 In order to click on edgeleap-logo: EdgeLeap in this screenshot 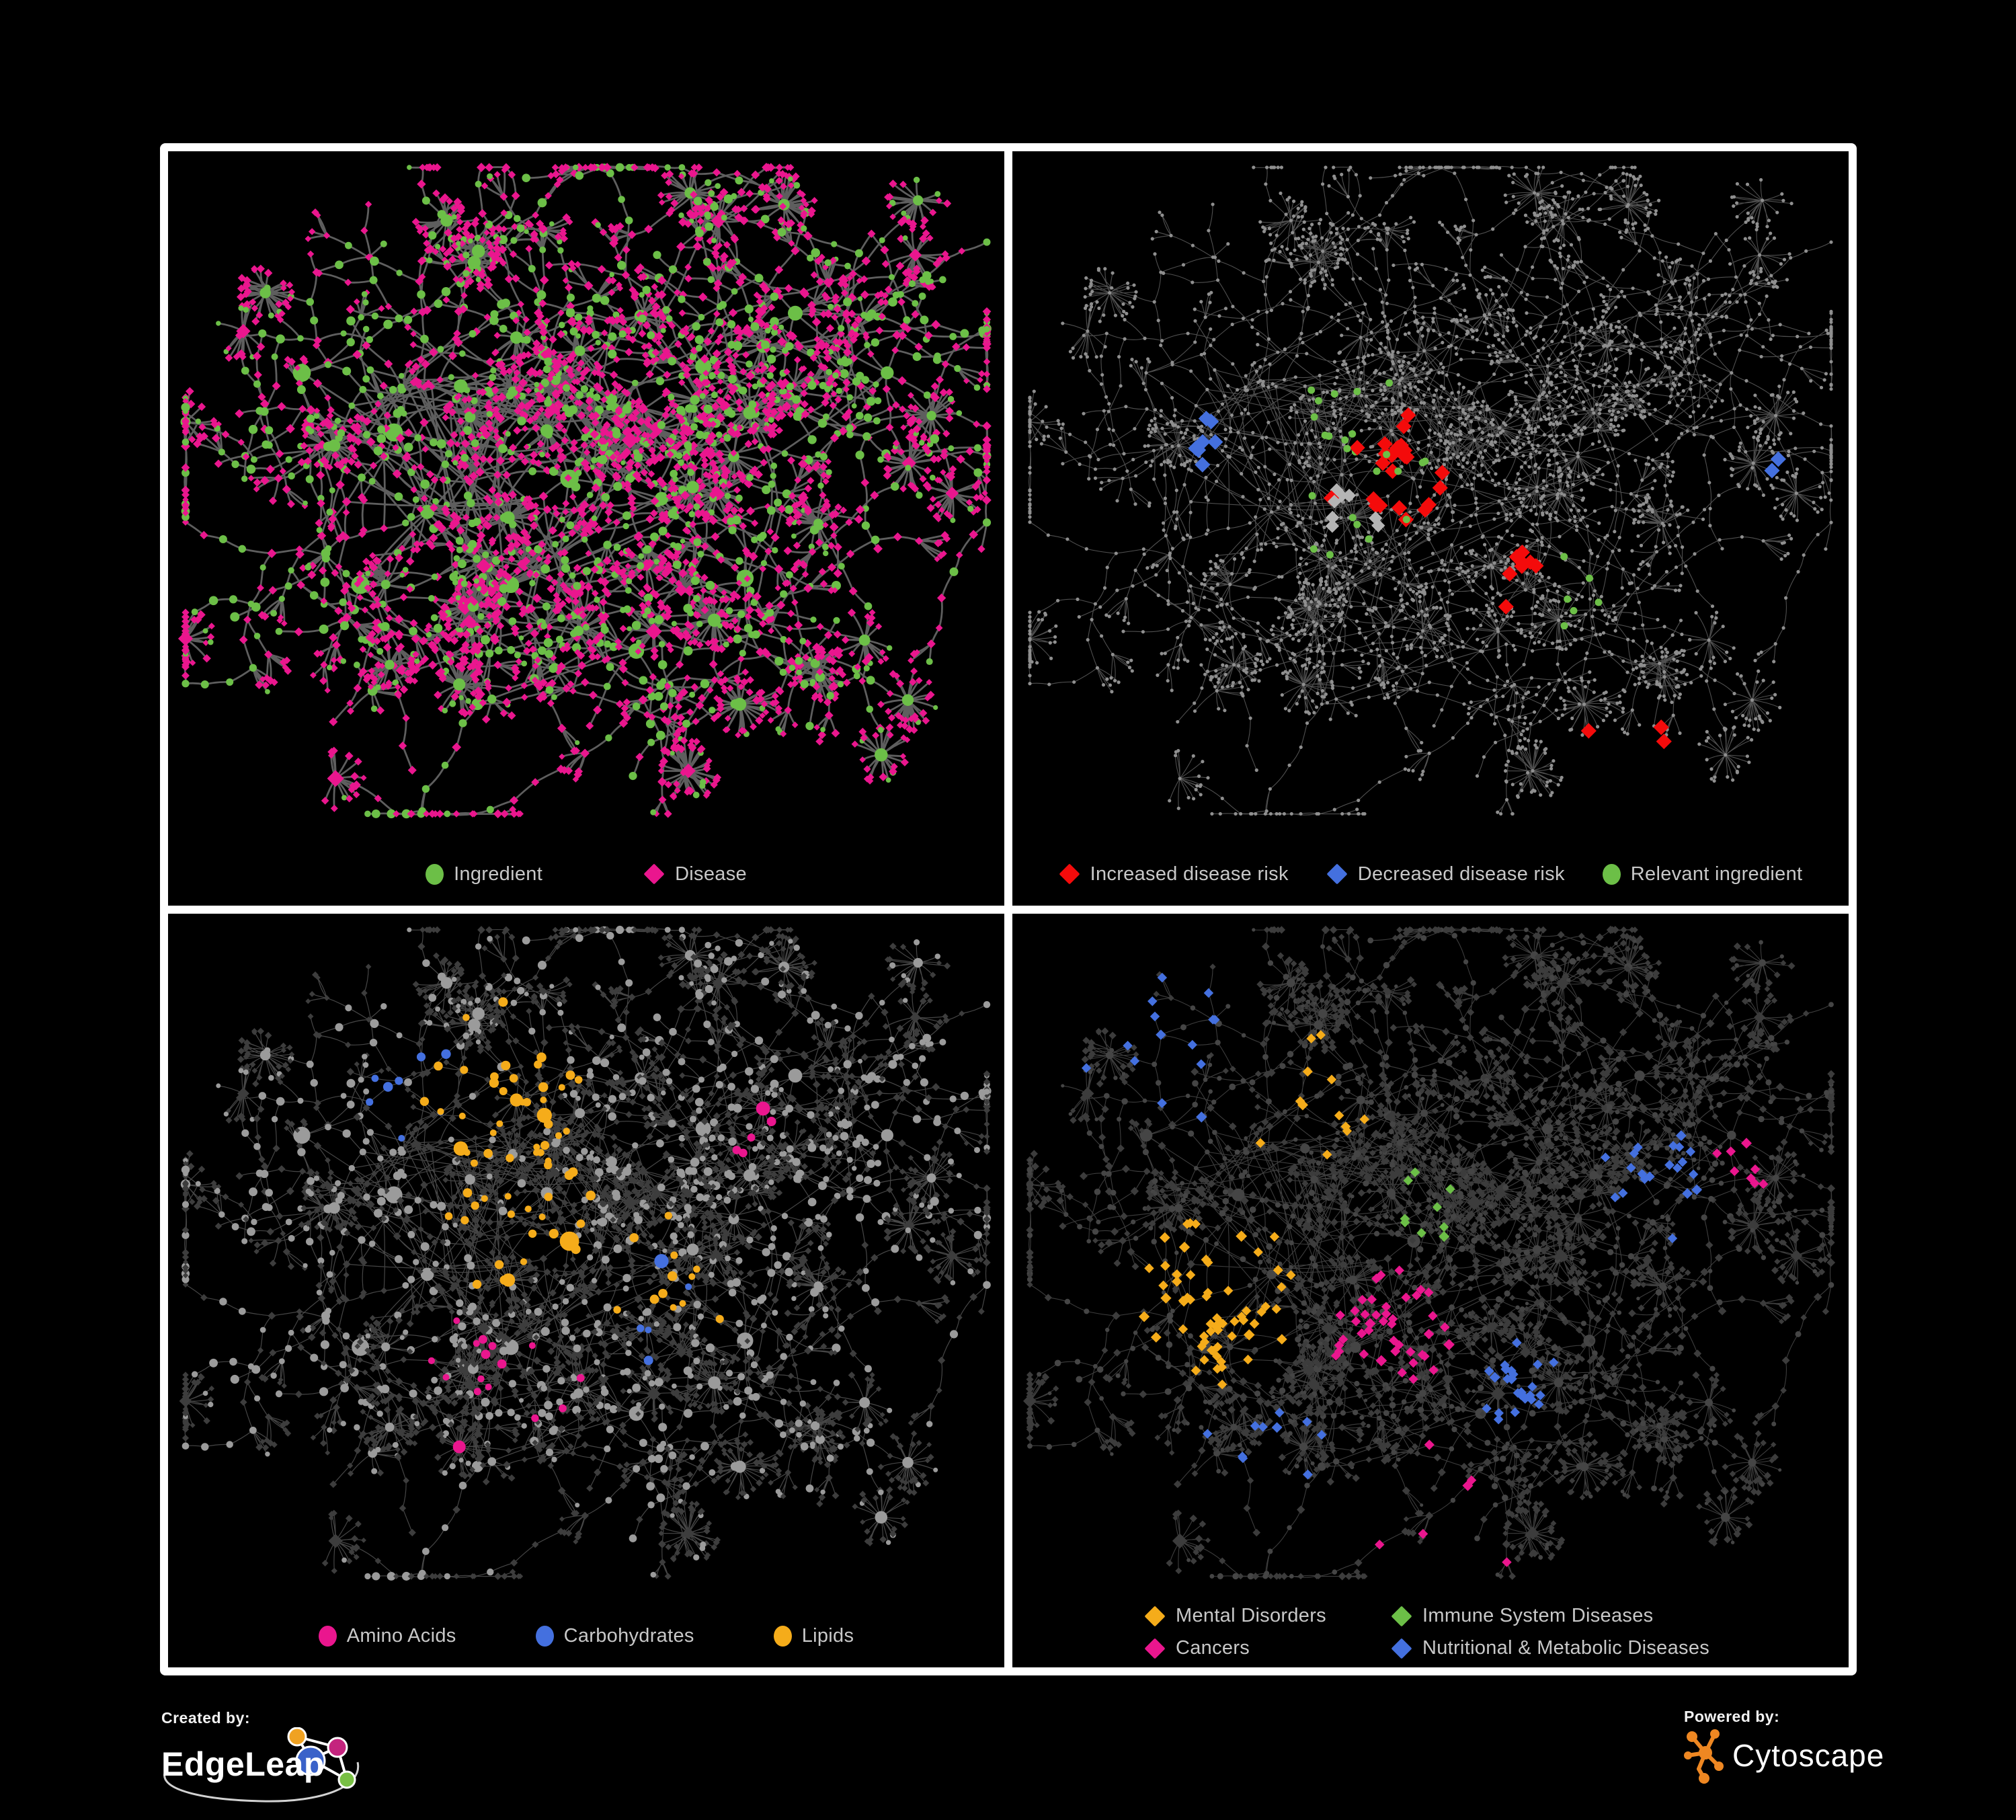, I will do `click(262, 1767)`.